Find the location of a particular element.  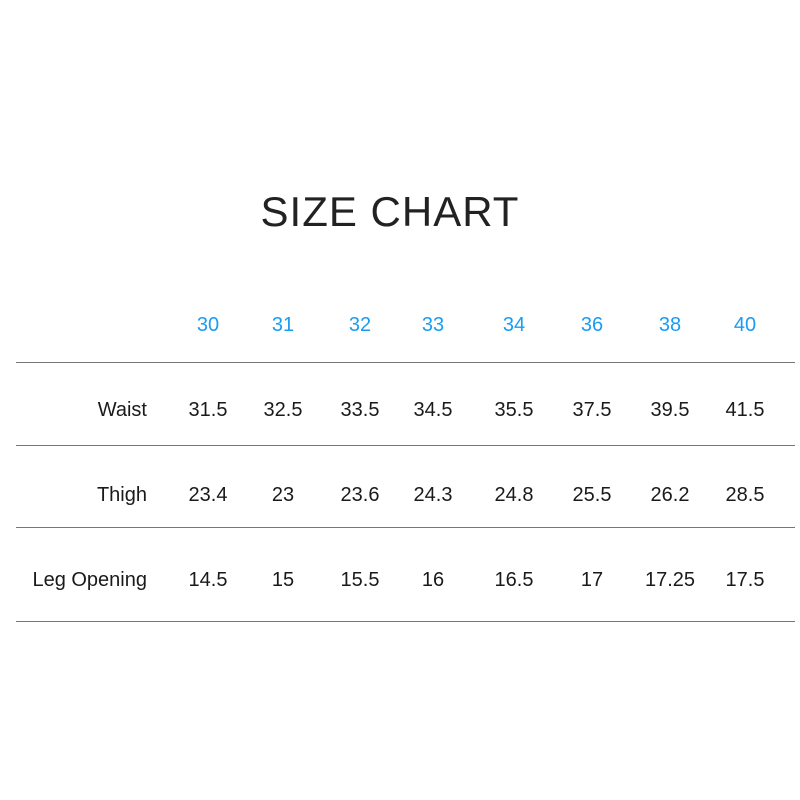

size-header-40: 40 is located at coordinates (745, 325).